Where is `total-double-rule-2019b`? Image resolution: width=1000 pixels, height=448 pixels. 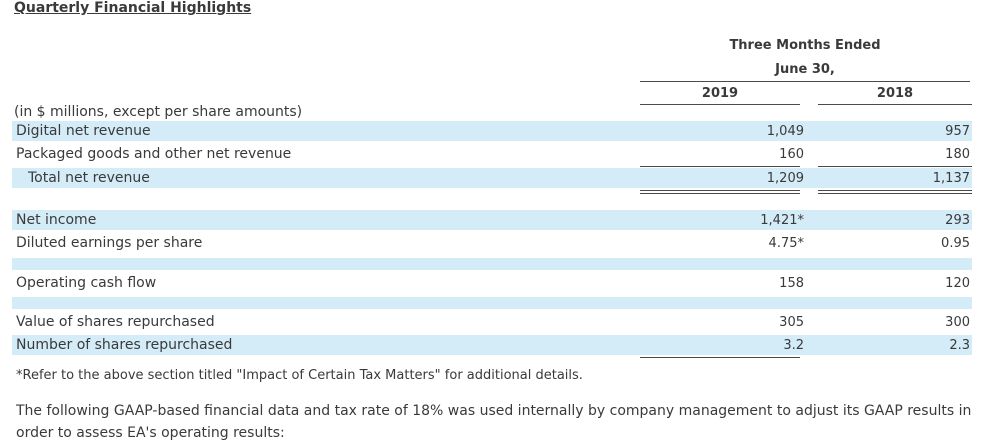
total-double-rule-2019b is located at coordinates (720, 193).